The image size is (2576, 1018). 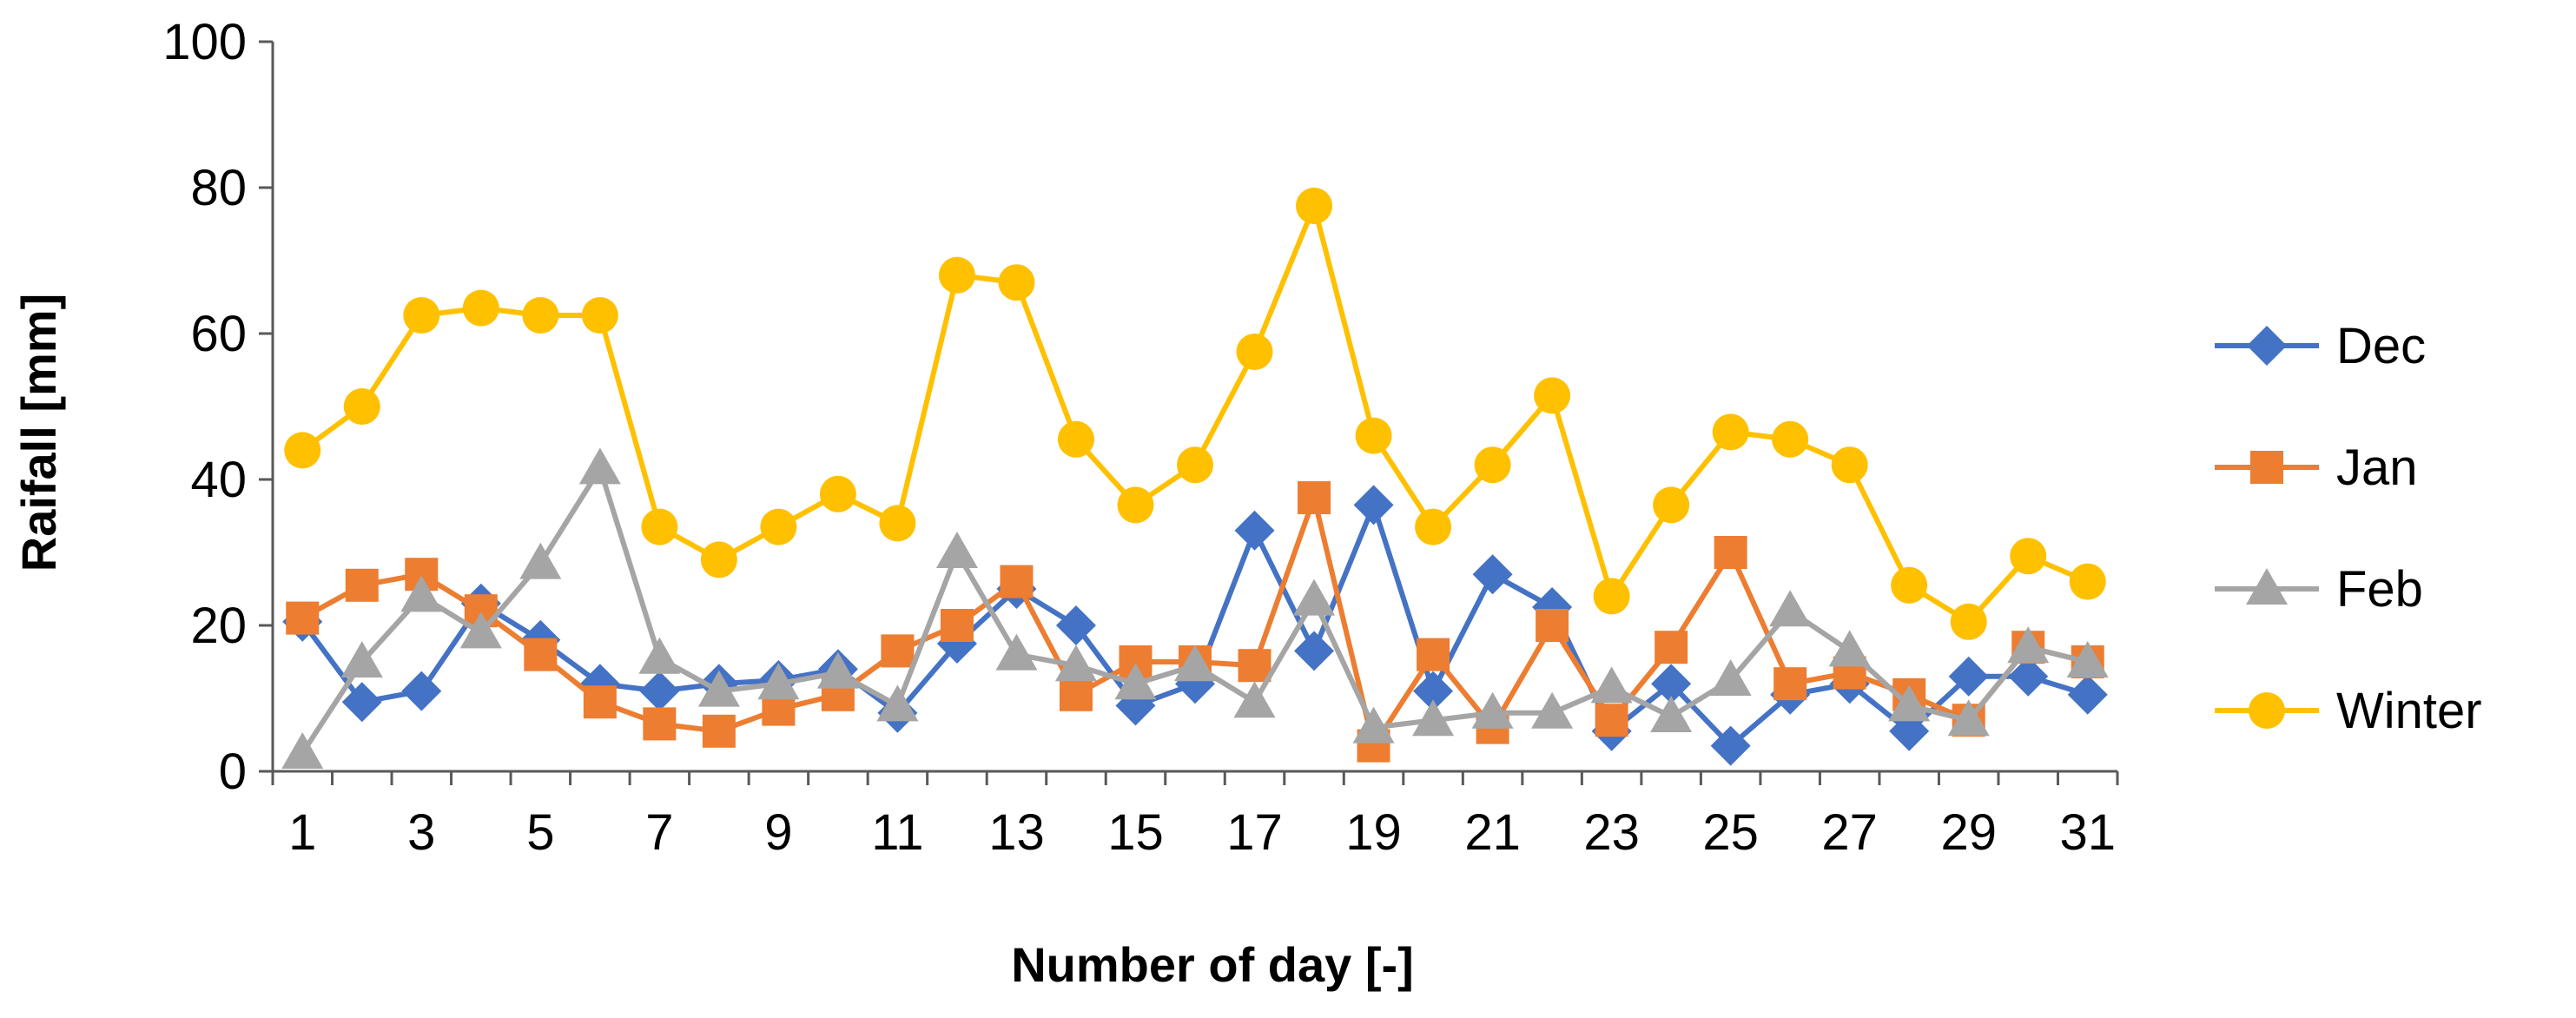 What do you see at coordinates (2267, 346) in the screenshot?
I see `legend-marker-dec` at bounding box center [2267, 346].